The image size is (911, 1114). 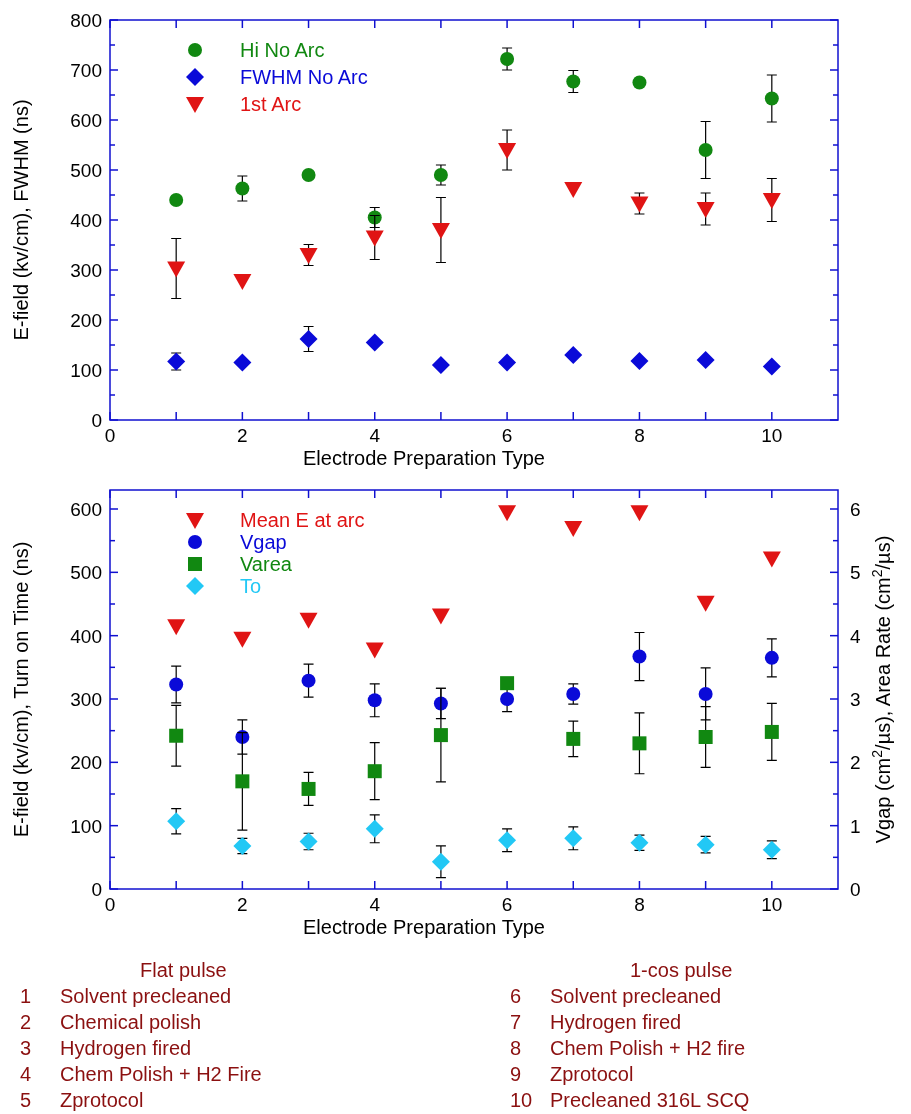 What do you see at coordinates (855, 826) in the screenshot?
I see `y2-tick-label: 1` at bounding box center [855, 826].